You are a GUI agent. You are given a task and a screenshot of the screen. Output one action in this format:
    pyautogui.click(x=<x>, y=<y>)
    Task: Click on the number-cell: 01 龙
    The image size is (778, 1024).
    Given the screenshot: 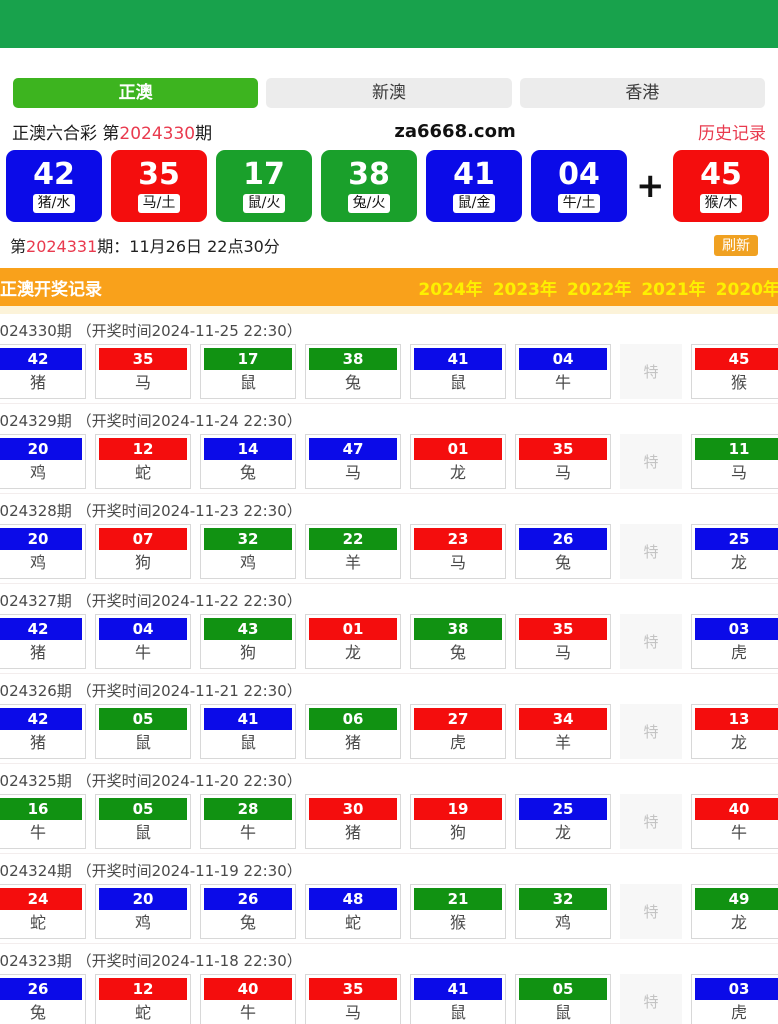 What is the action you would take?
    pyautogui.click(x=458, y=461)
    